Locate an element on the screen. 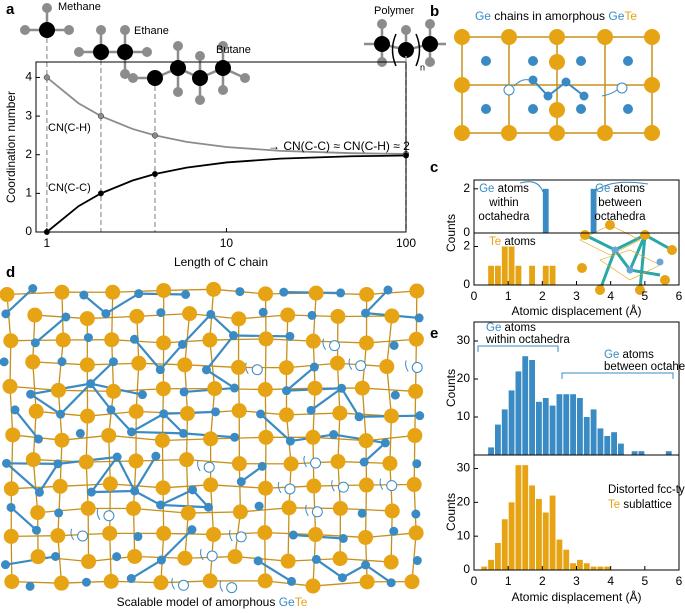 This screenshot has width=685, height=613. label: octahedra is located at coordinates (620, 217).